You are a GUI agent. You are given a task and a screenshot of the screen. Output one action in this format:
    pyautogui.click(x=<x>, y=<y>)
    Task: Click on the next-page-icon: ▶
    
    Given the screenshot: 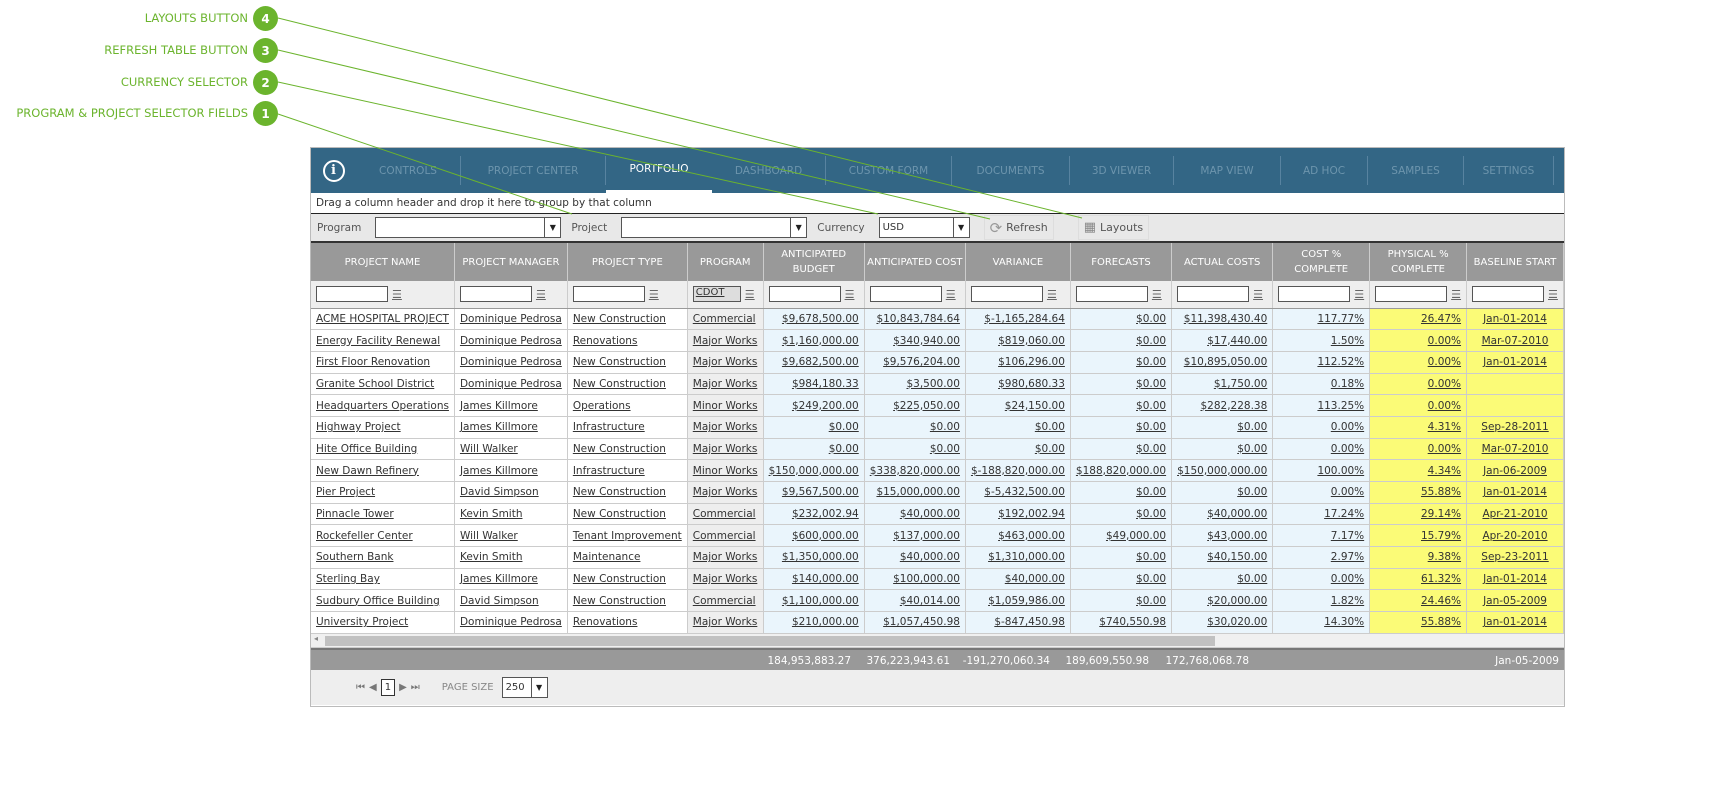 What is the action you would take?
    pyautogui.click(x=403, y=687)
    